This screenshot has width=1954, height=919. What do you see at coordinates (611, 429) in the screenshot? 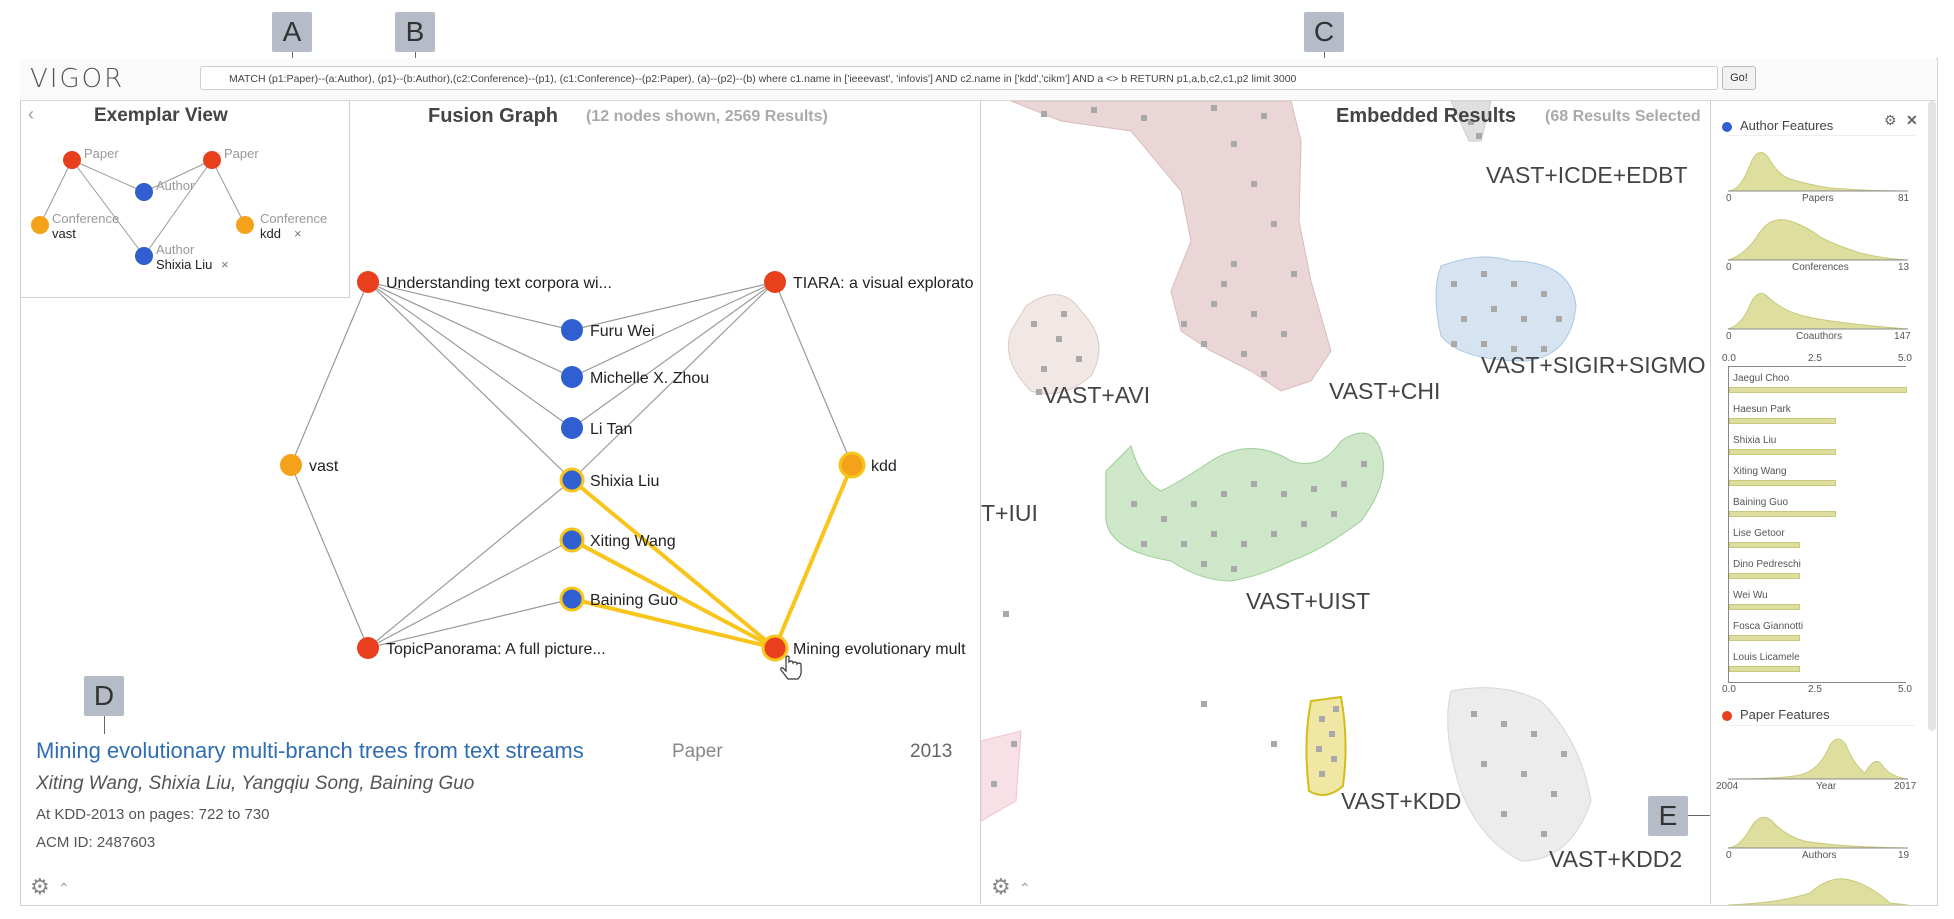
I see `fusion-label-li-tan: Li Tan` at bounding box center [611, 429].